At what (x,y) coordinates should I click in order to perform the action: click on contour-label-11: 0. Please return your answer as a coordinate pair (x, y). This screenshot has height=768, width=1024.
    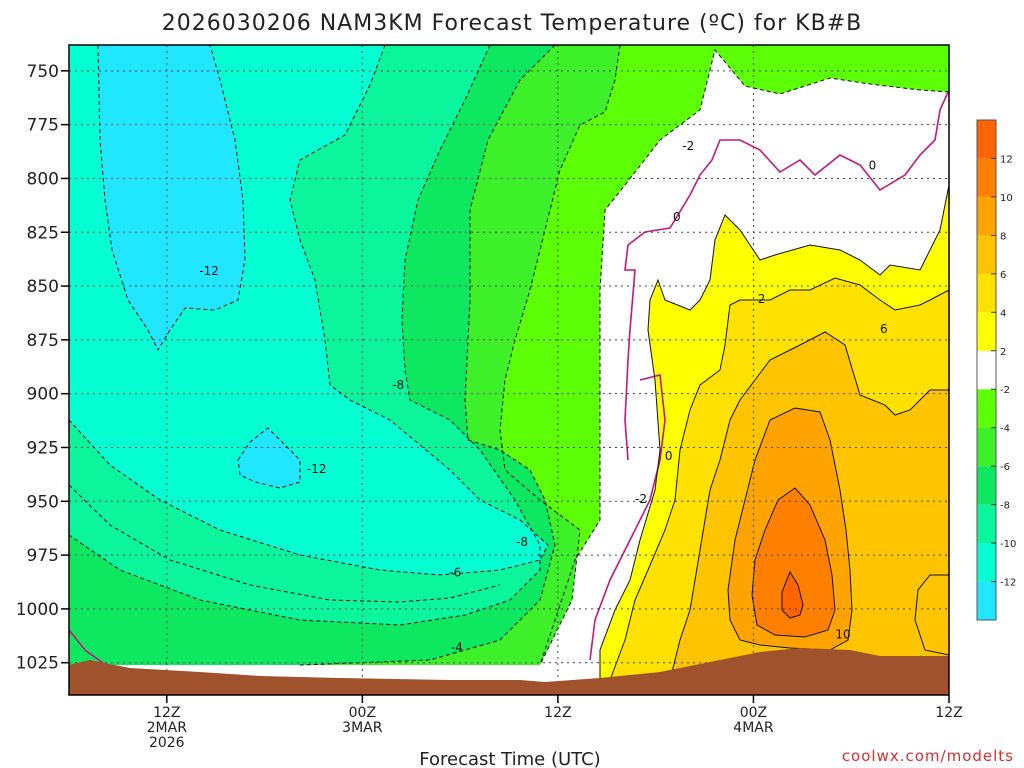
    Looking at the image, I should click on (873, 166).